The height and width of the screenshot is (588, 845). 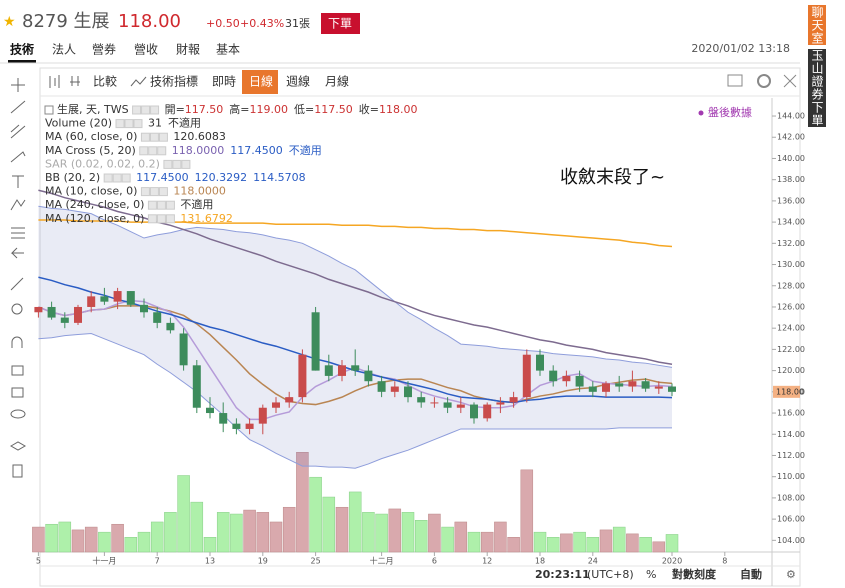 I want to click on after-hours-label: 盤後數據, so click(x=730, y=112).